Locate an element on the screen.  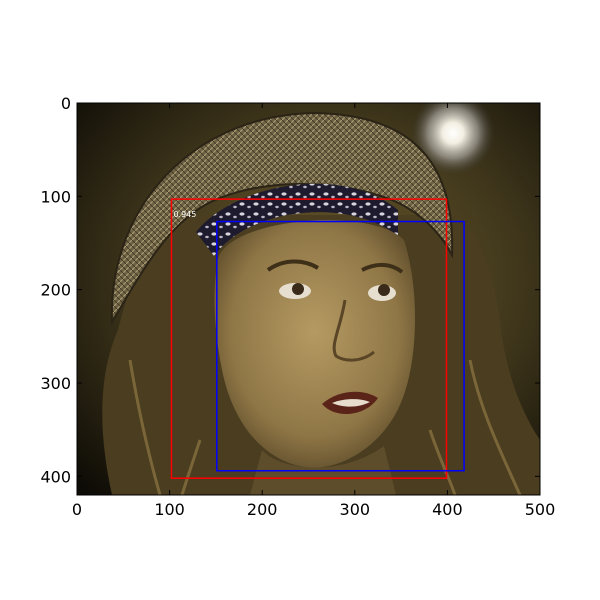
left-iris is located at coordinates (298, 289).